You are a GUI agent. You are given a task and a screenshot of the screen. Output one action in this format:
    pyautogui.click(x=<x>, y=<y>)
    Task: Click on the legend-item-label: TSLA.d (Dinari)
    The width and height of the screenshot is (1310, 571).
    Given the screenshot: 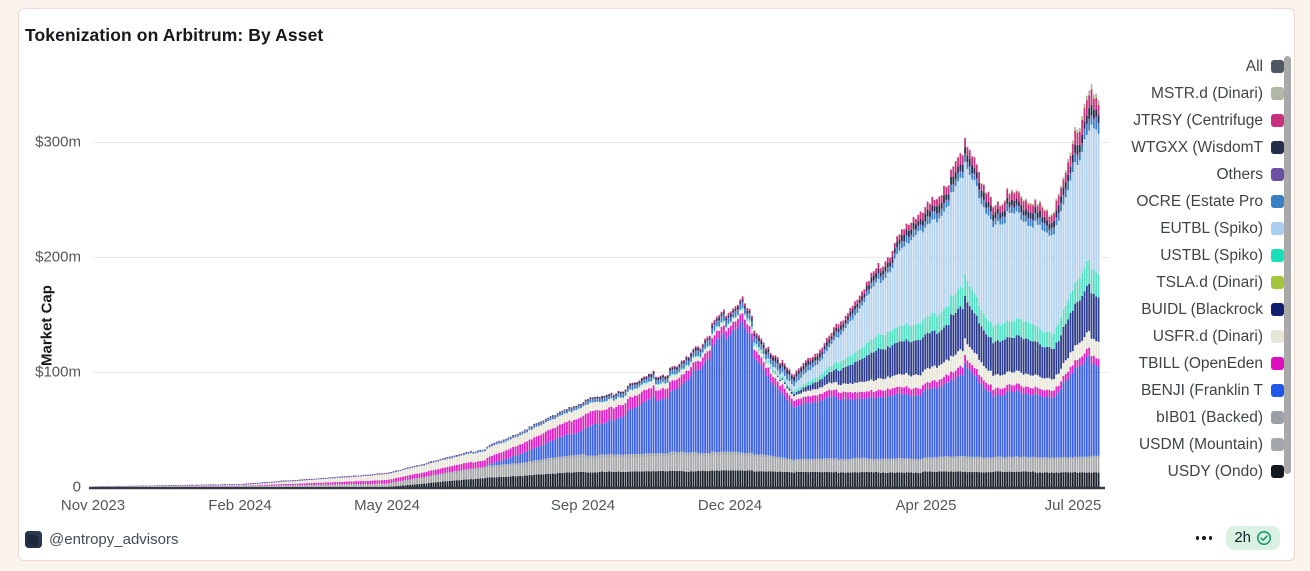 What is the action you would take?
    pyautogui.click(x=1209, y=282)
    